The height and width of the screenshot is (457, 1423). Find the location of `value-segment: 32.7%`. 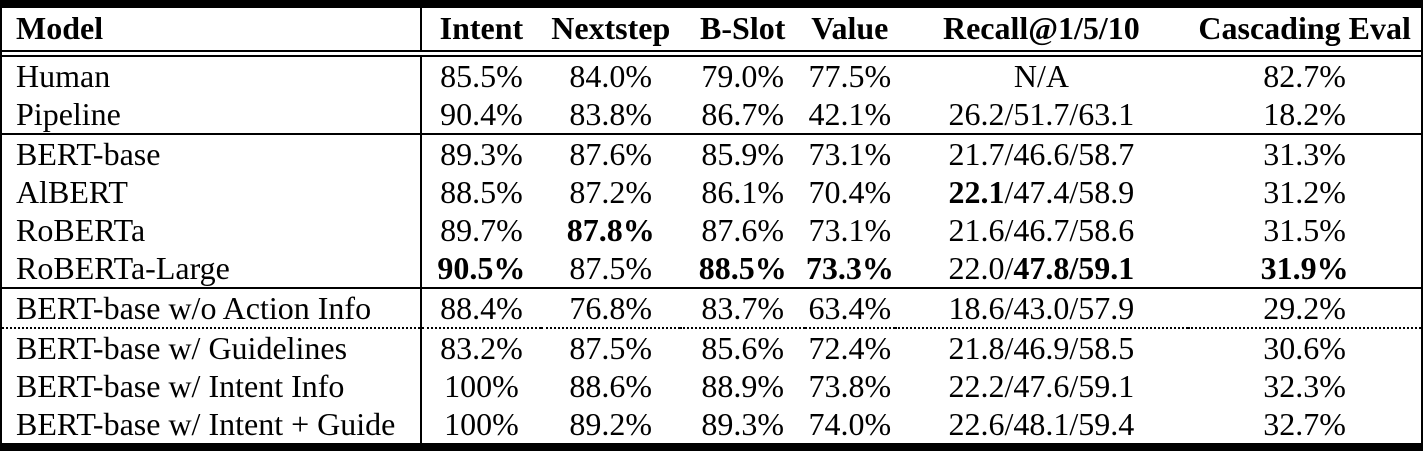

value-segment: 32.7% is located at coordinates (1304, 424).